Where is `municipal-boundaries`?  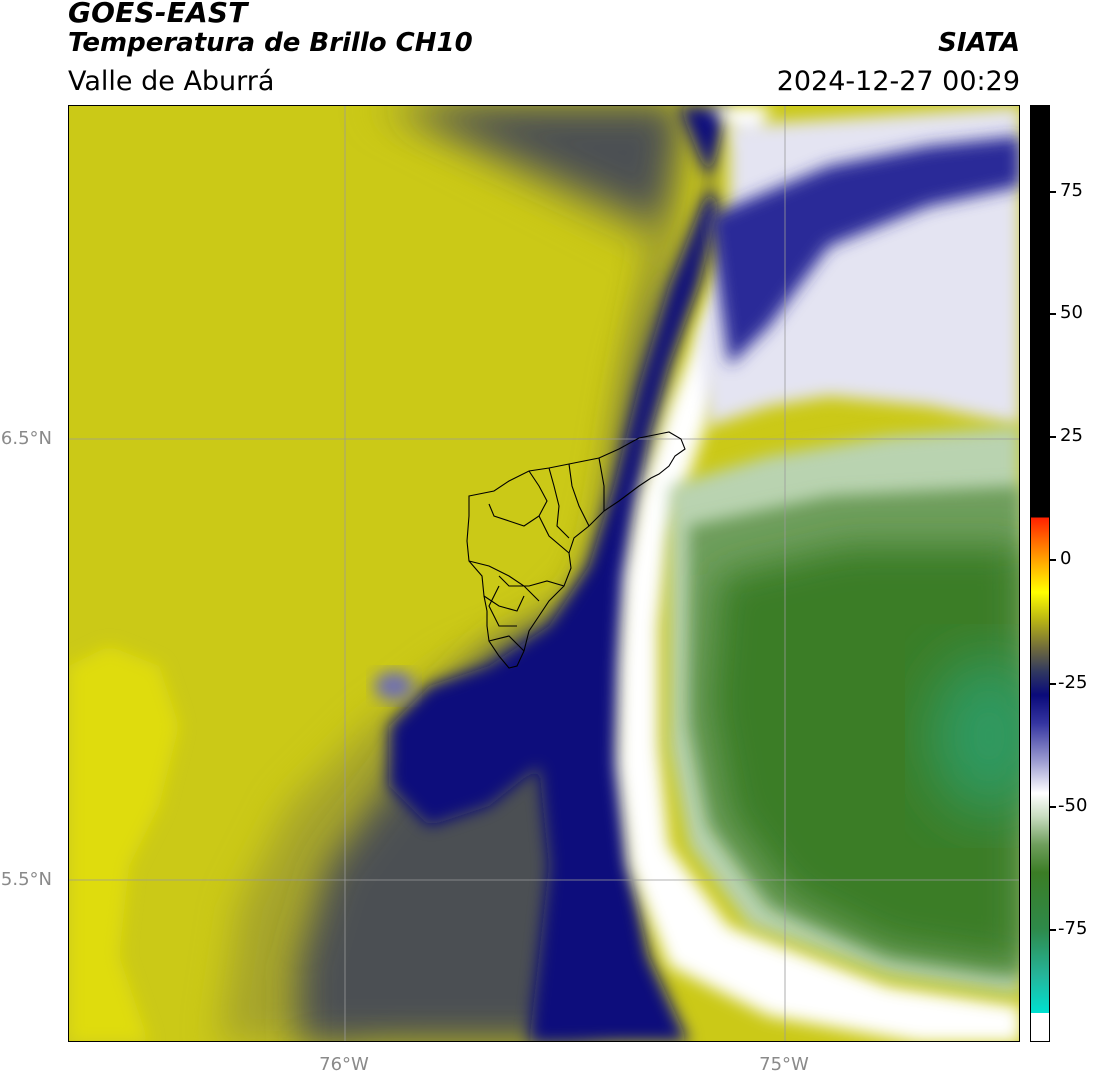 municipal-boundaries is located at coordinates (576, 550).